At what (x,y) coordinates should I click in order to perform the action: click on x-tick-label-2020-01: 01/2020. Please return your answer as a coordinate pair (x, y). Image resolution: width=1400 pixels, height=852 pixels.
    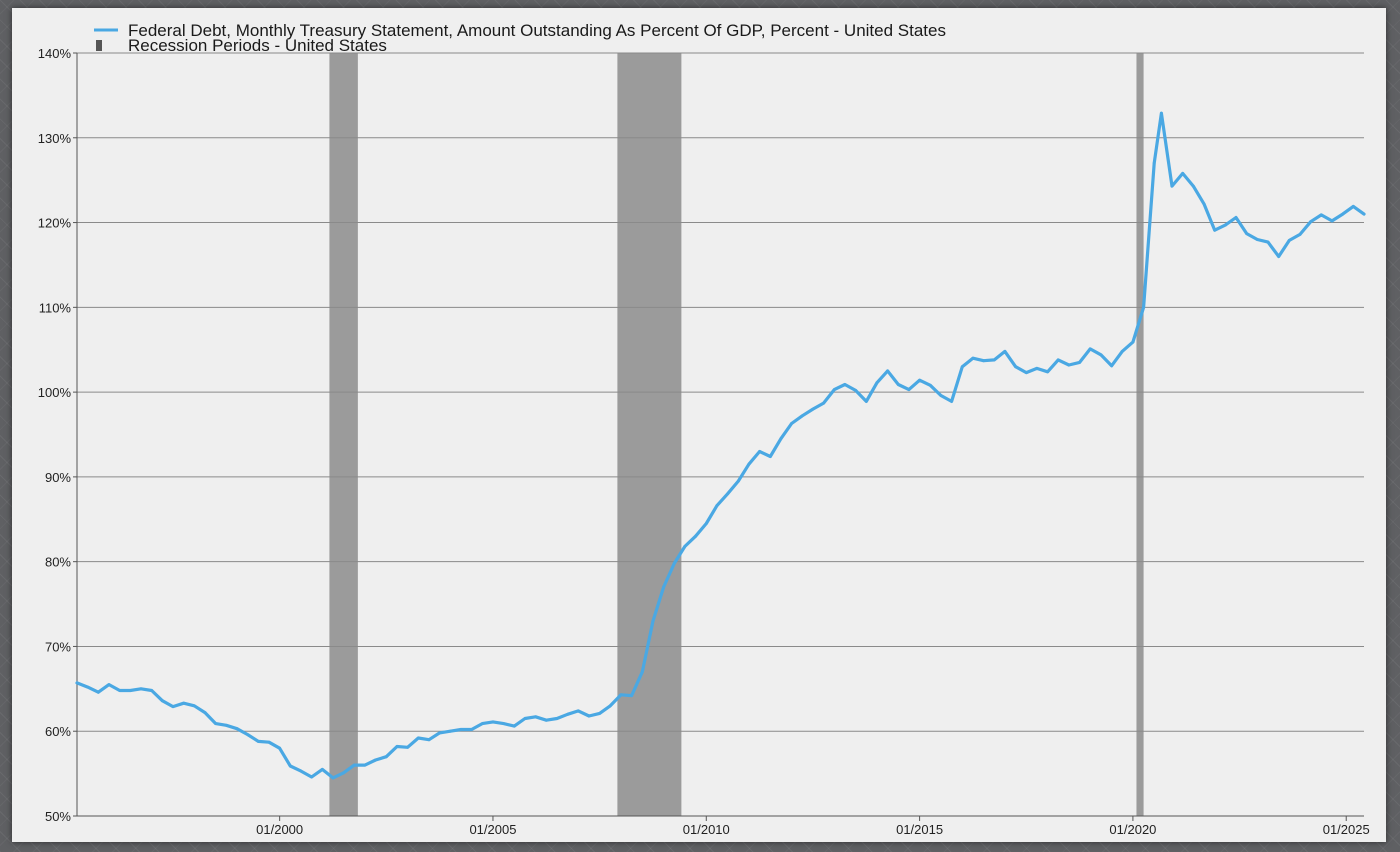
    Looking at the image, I should click on (1132, 829).